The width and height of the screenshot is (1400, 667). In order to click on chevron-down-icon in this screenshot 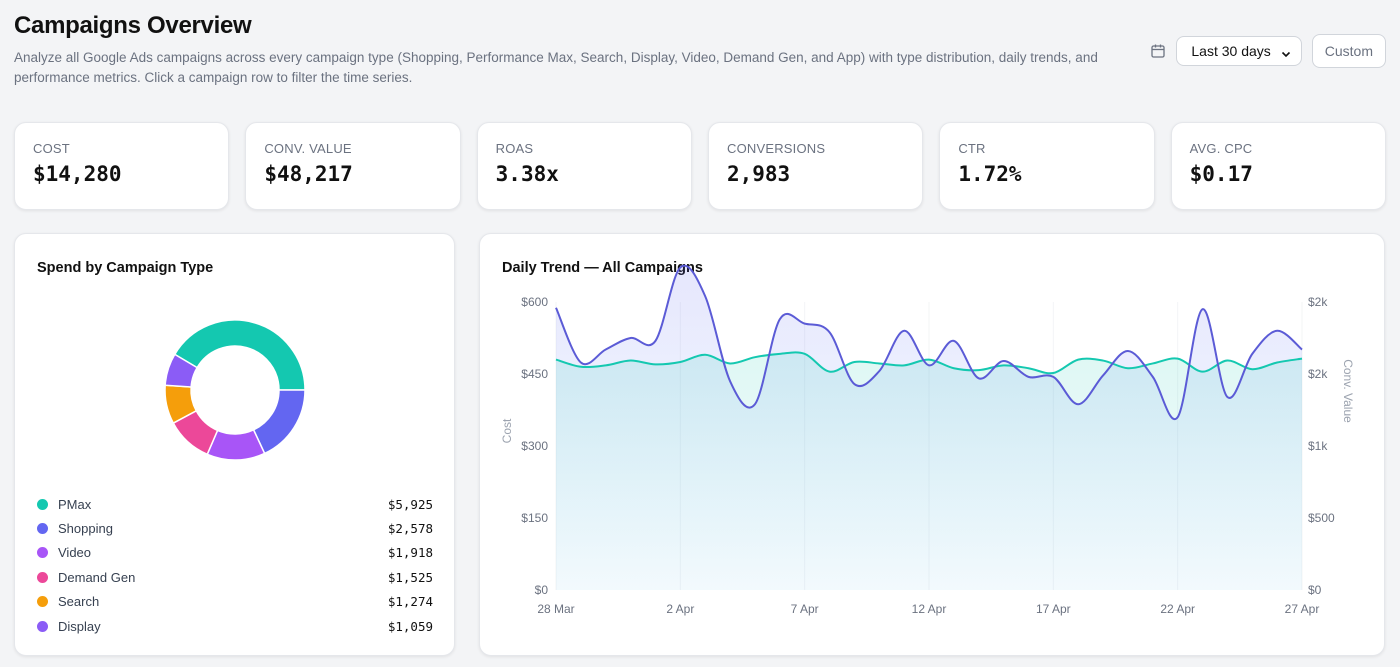, I will do `click(1286, 52)`.